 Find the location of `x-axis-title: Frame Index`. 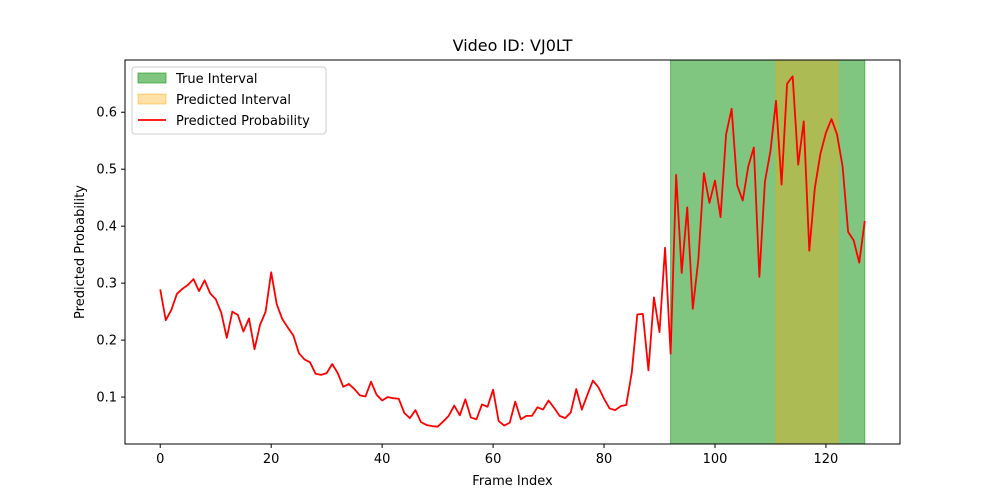

x-axis-title: Frame Index is located at coordinates (512, 481).